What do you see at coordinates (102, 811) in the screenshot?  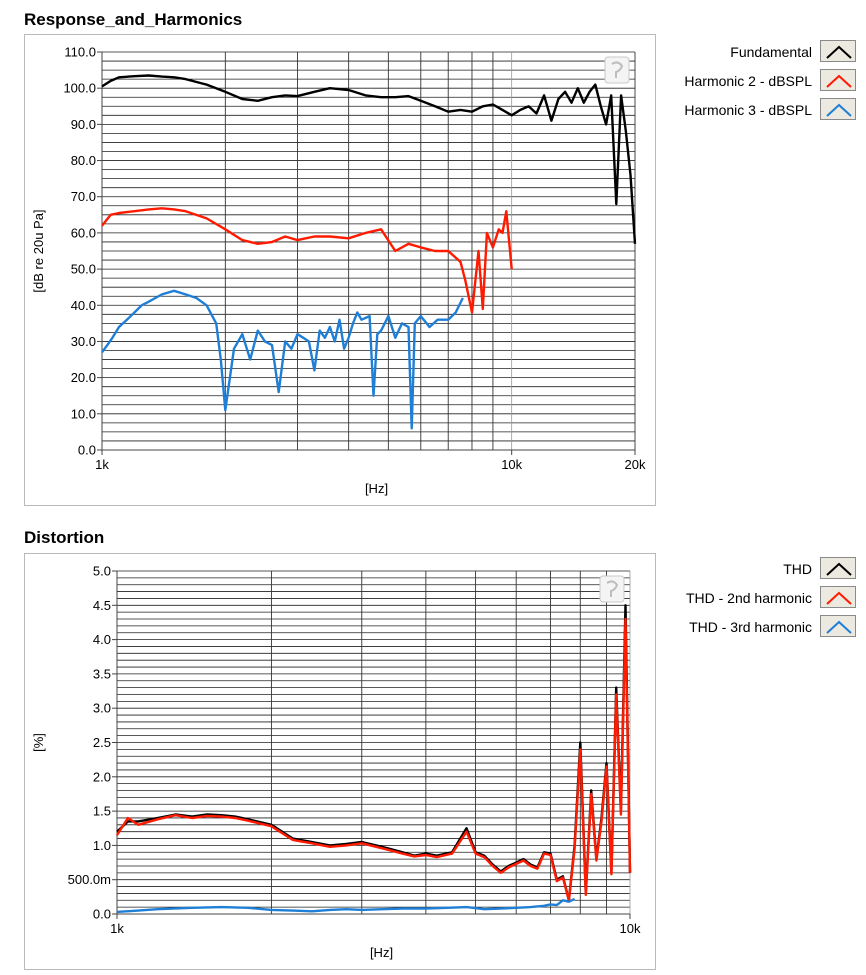 I see `y-tick-label: 1.5` at bounding box center [102, 811].